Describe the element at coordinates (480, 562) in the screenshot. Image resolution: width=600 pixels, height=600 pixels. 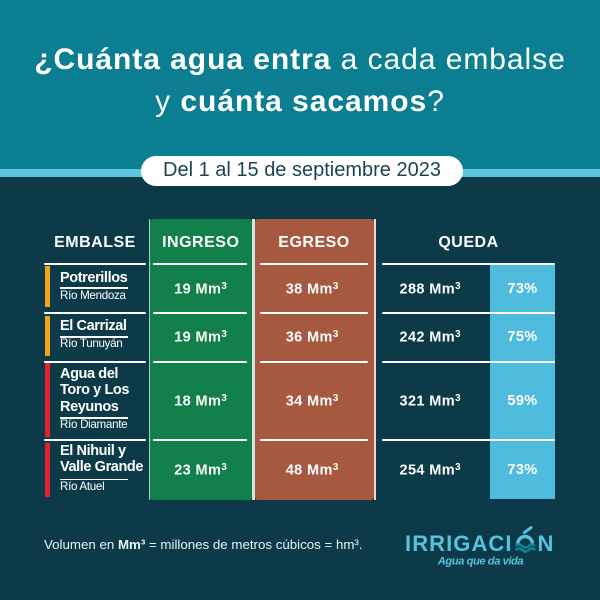
I see `svg-text: Agua que da vida` at that location.